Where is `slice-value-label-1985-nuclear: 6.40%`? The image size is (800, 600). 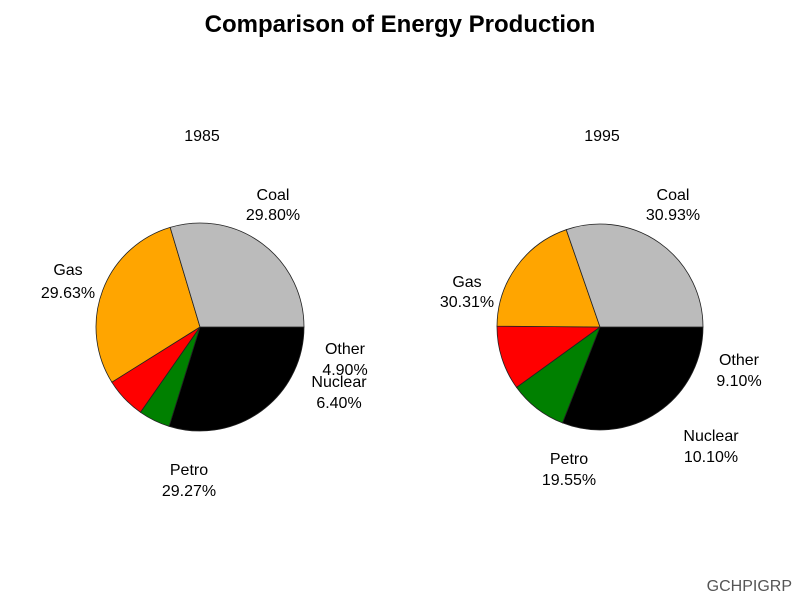
slice-value-label-1985-nuclear: 6.40% is located at coordinates (338, 403).